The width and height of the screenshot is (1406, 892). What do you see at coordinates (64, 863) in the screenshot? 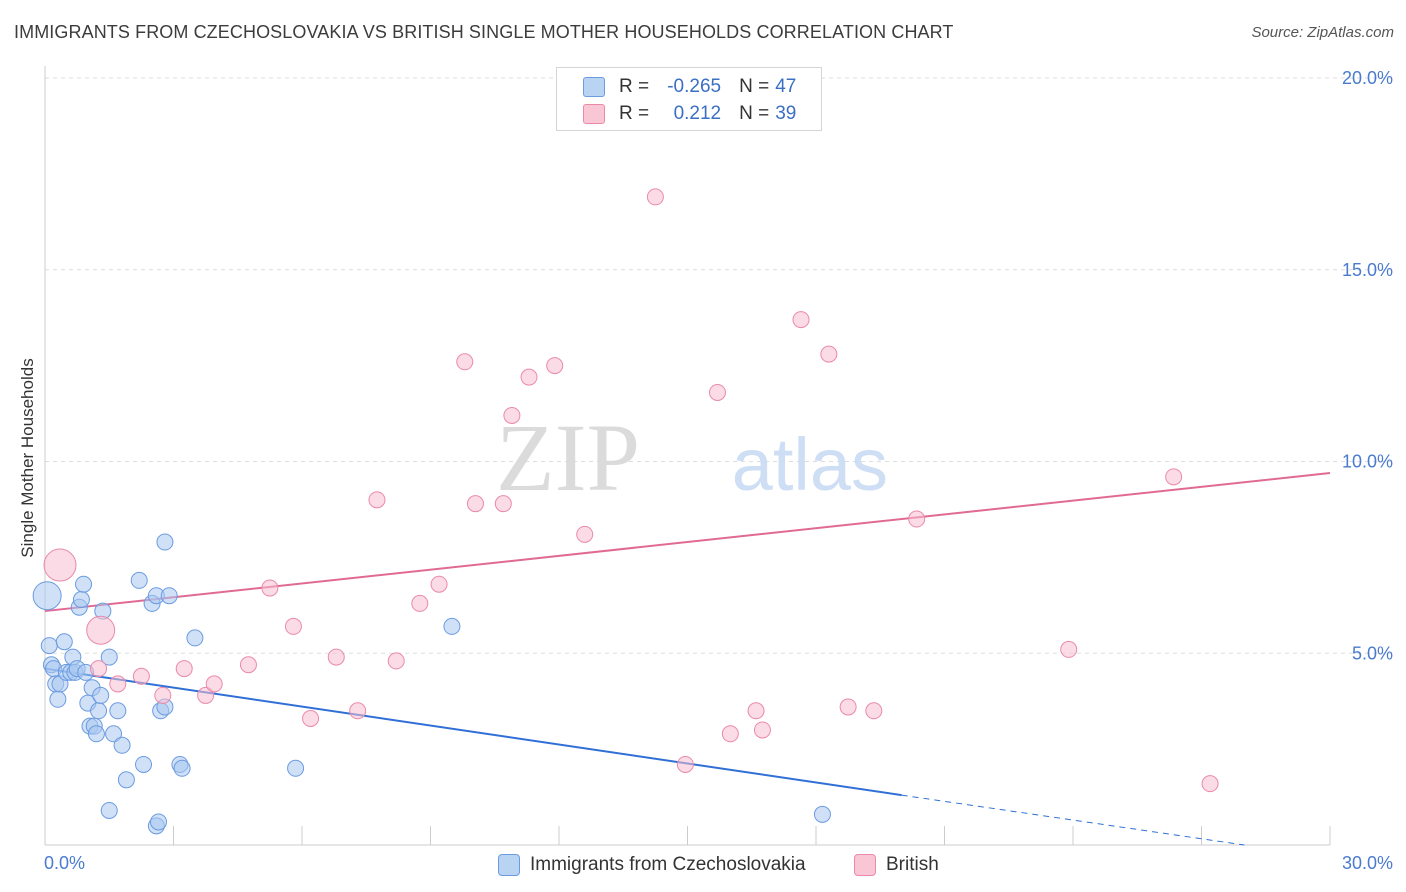
I see `x-tick-label: 0.0%` at bounding box center [64, 863].